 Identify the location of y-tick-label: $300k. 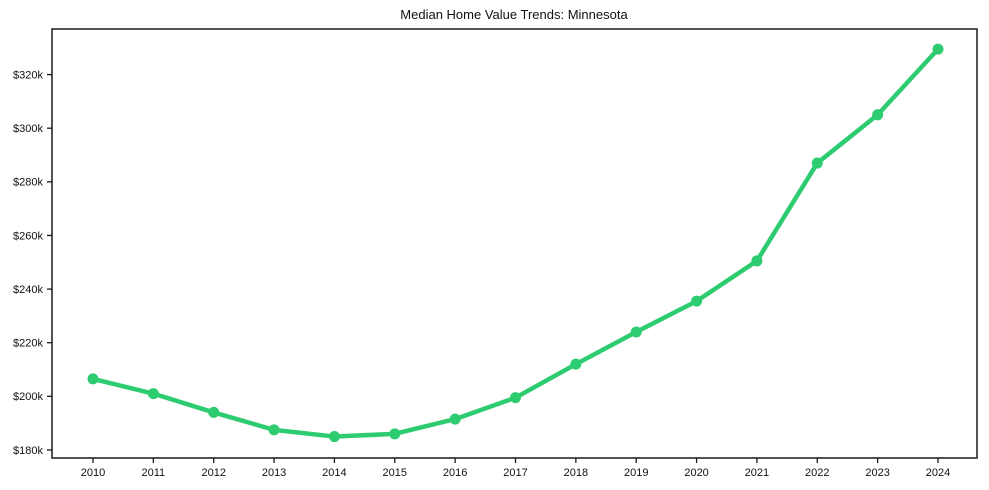
(28, 129).